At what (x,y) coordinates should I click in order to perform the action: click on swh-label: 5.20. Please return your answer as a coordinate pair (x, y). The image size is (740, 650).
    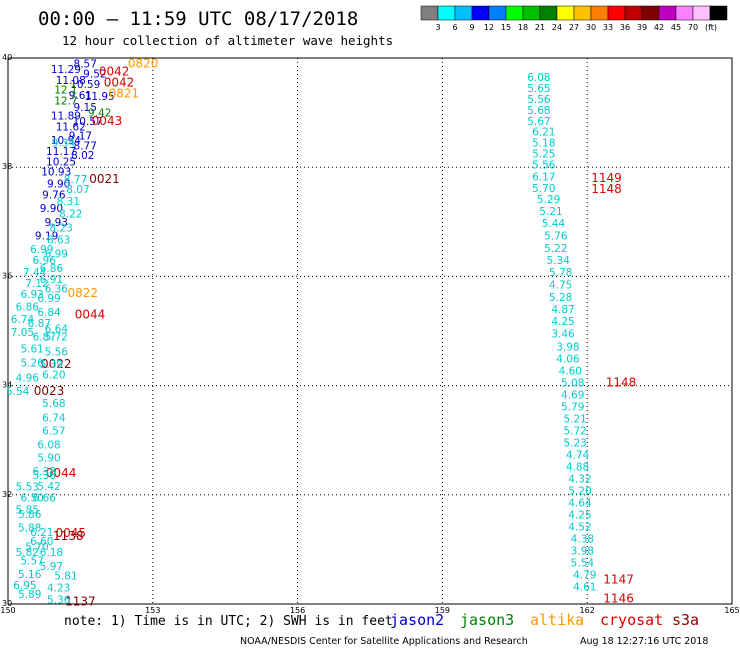
    Looking at the image, I should click on (579, 491).